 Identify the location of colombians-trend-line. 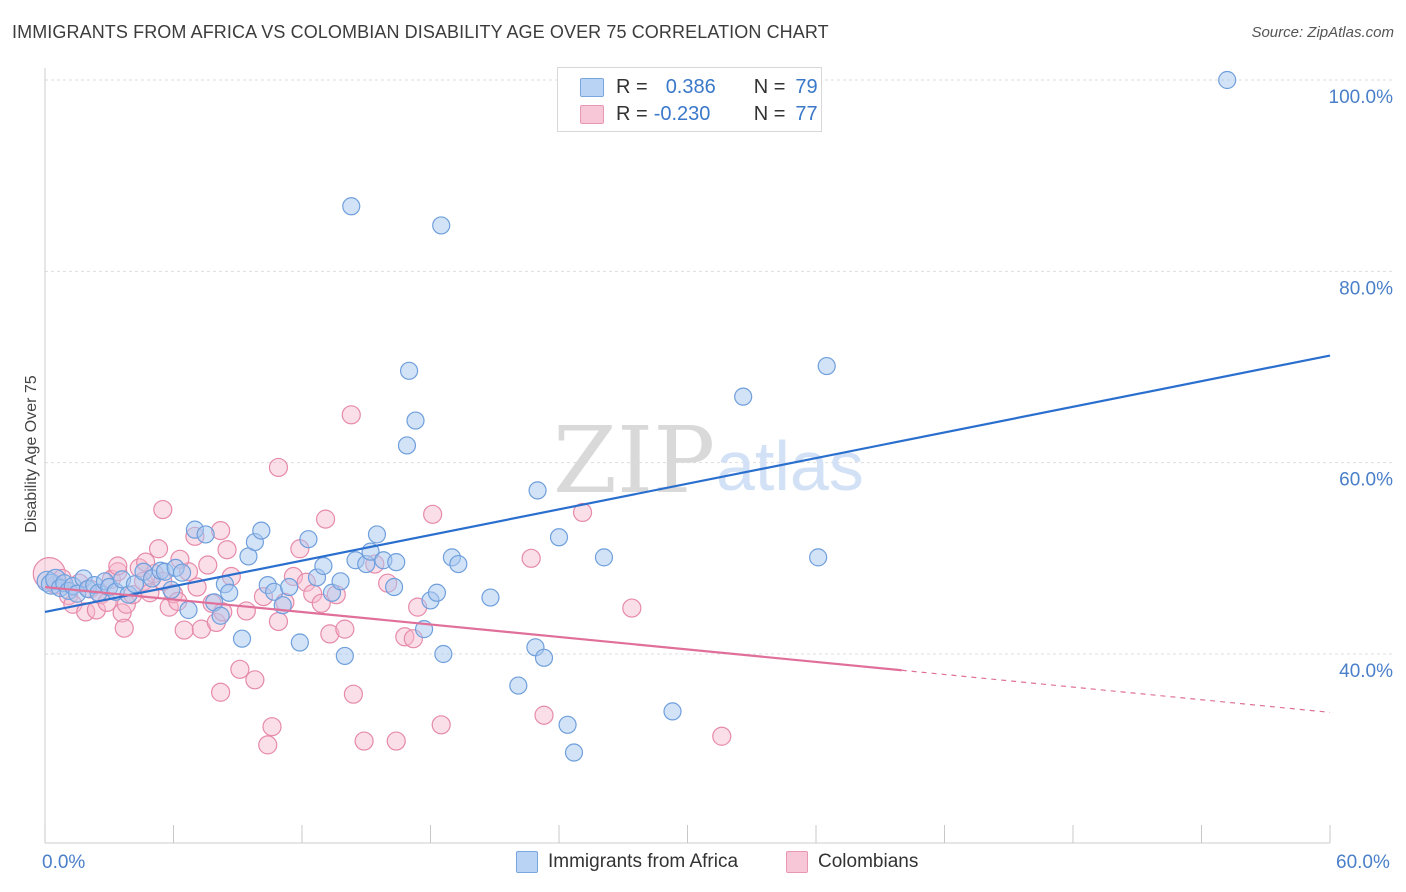
(473, 628).